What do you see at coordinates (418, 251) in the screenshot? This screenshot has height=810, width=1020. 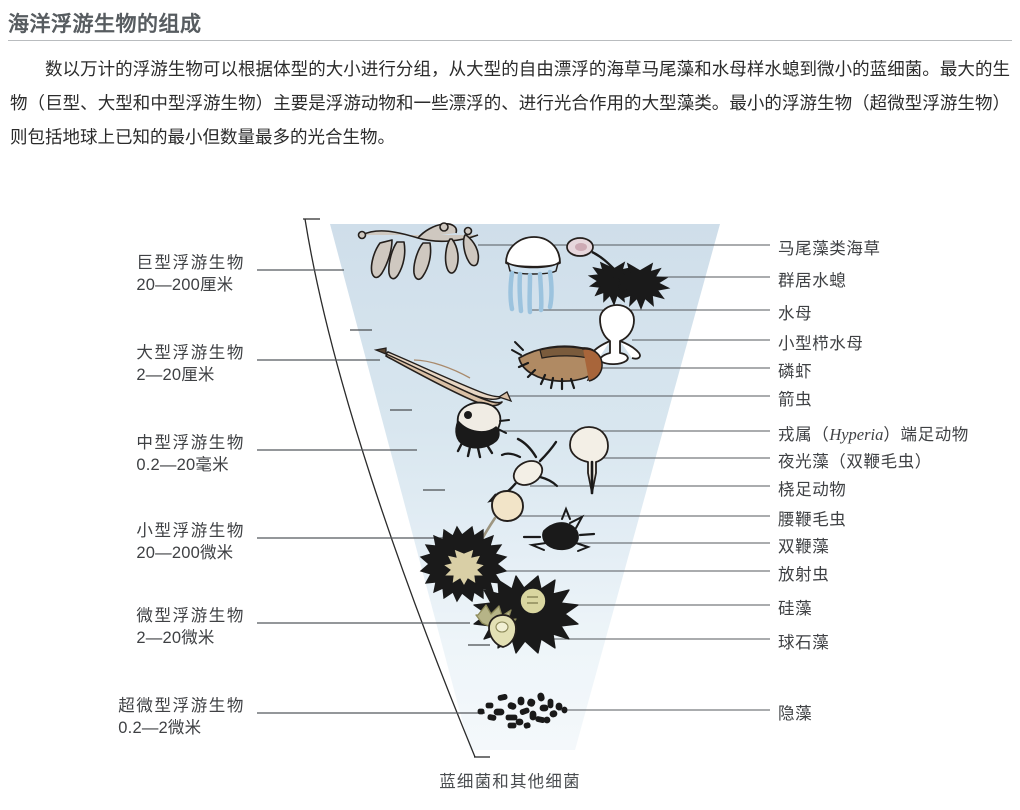 I see `sargassum-seaweed-icon` at bounding box center [418, 251].